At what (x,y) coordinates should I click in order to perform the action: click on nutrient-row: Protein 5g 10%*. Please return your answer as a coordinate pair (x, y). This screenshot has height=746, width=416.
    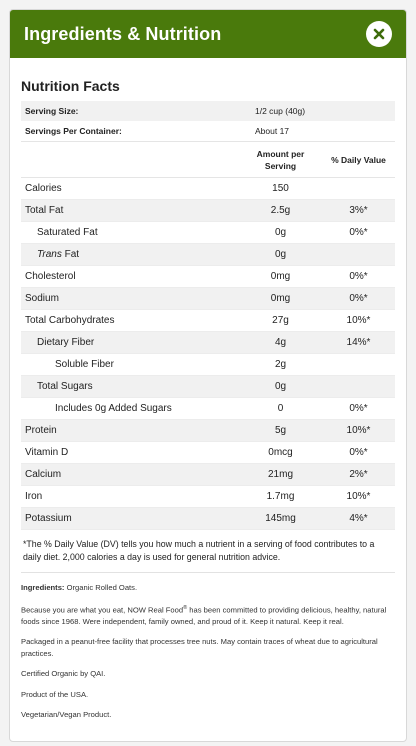
    Looking at the image, I should click on (208, 430).